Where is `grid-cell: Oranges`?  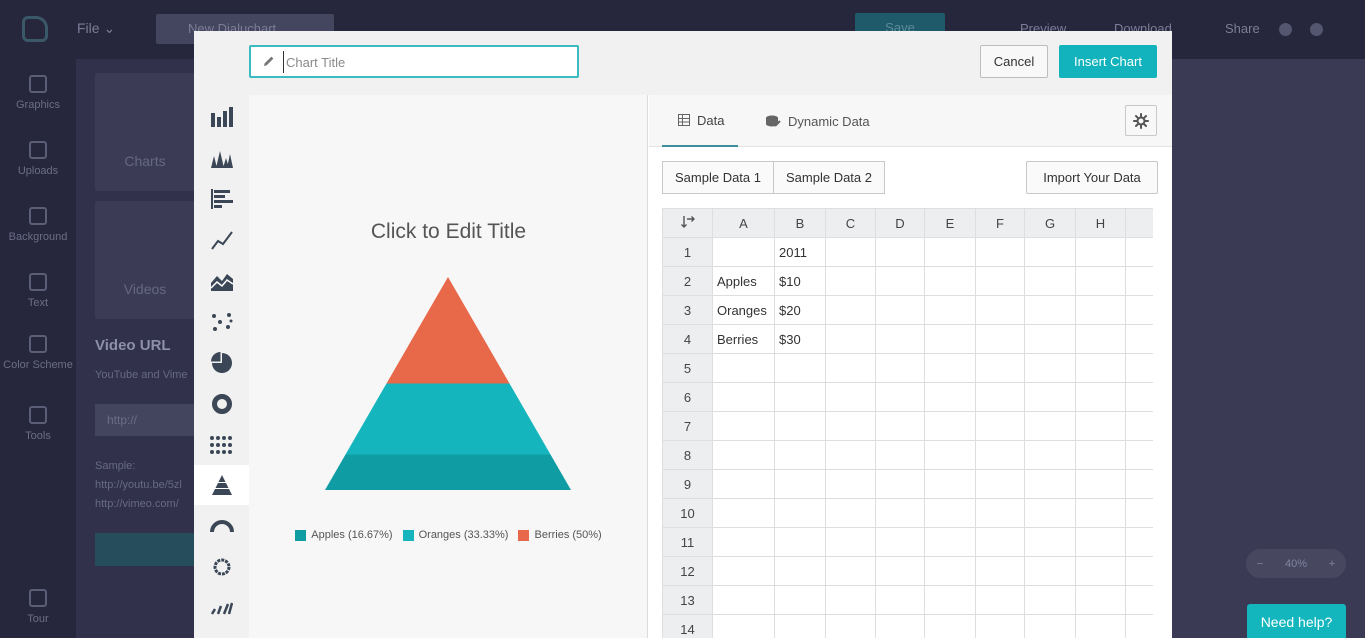 grid-cell: Oranges is located at coordinates (743, 310).